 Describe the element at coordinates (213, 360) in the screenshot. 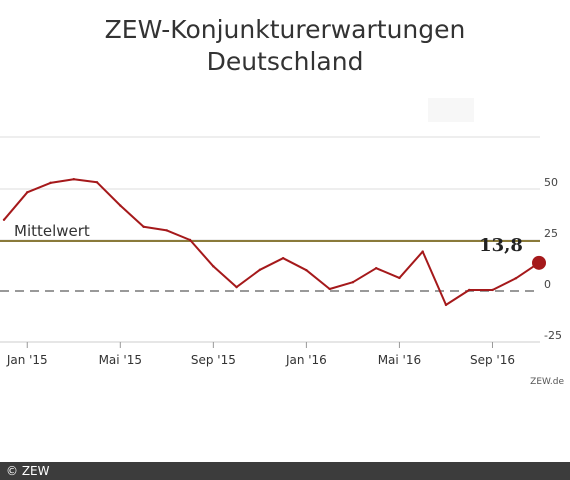

I see `x-tick-label: Sep '15` at that location.